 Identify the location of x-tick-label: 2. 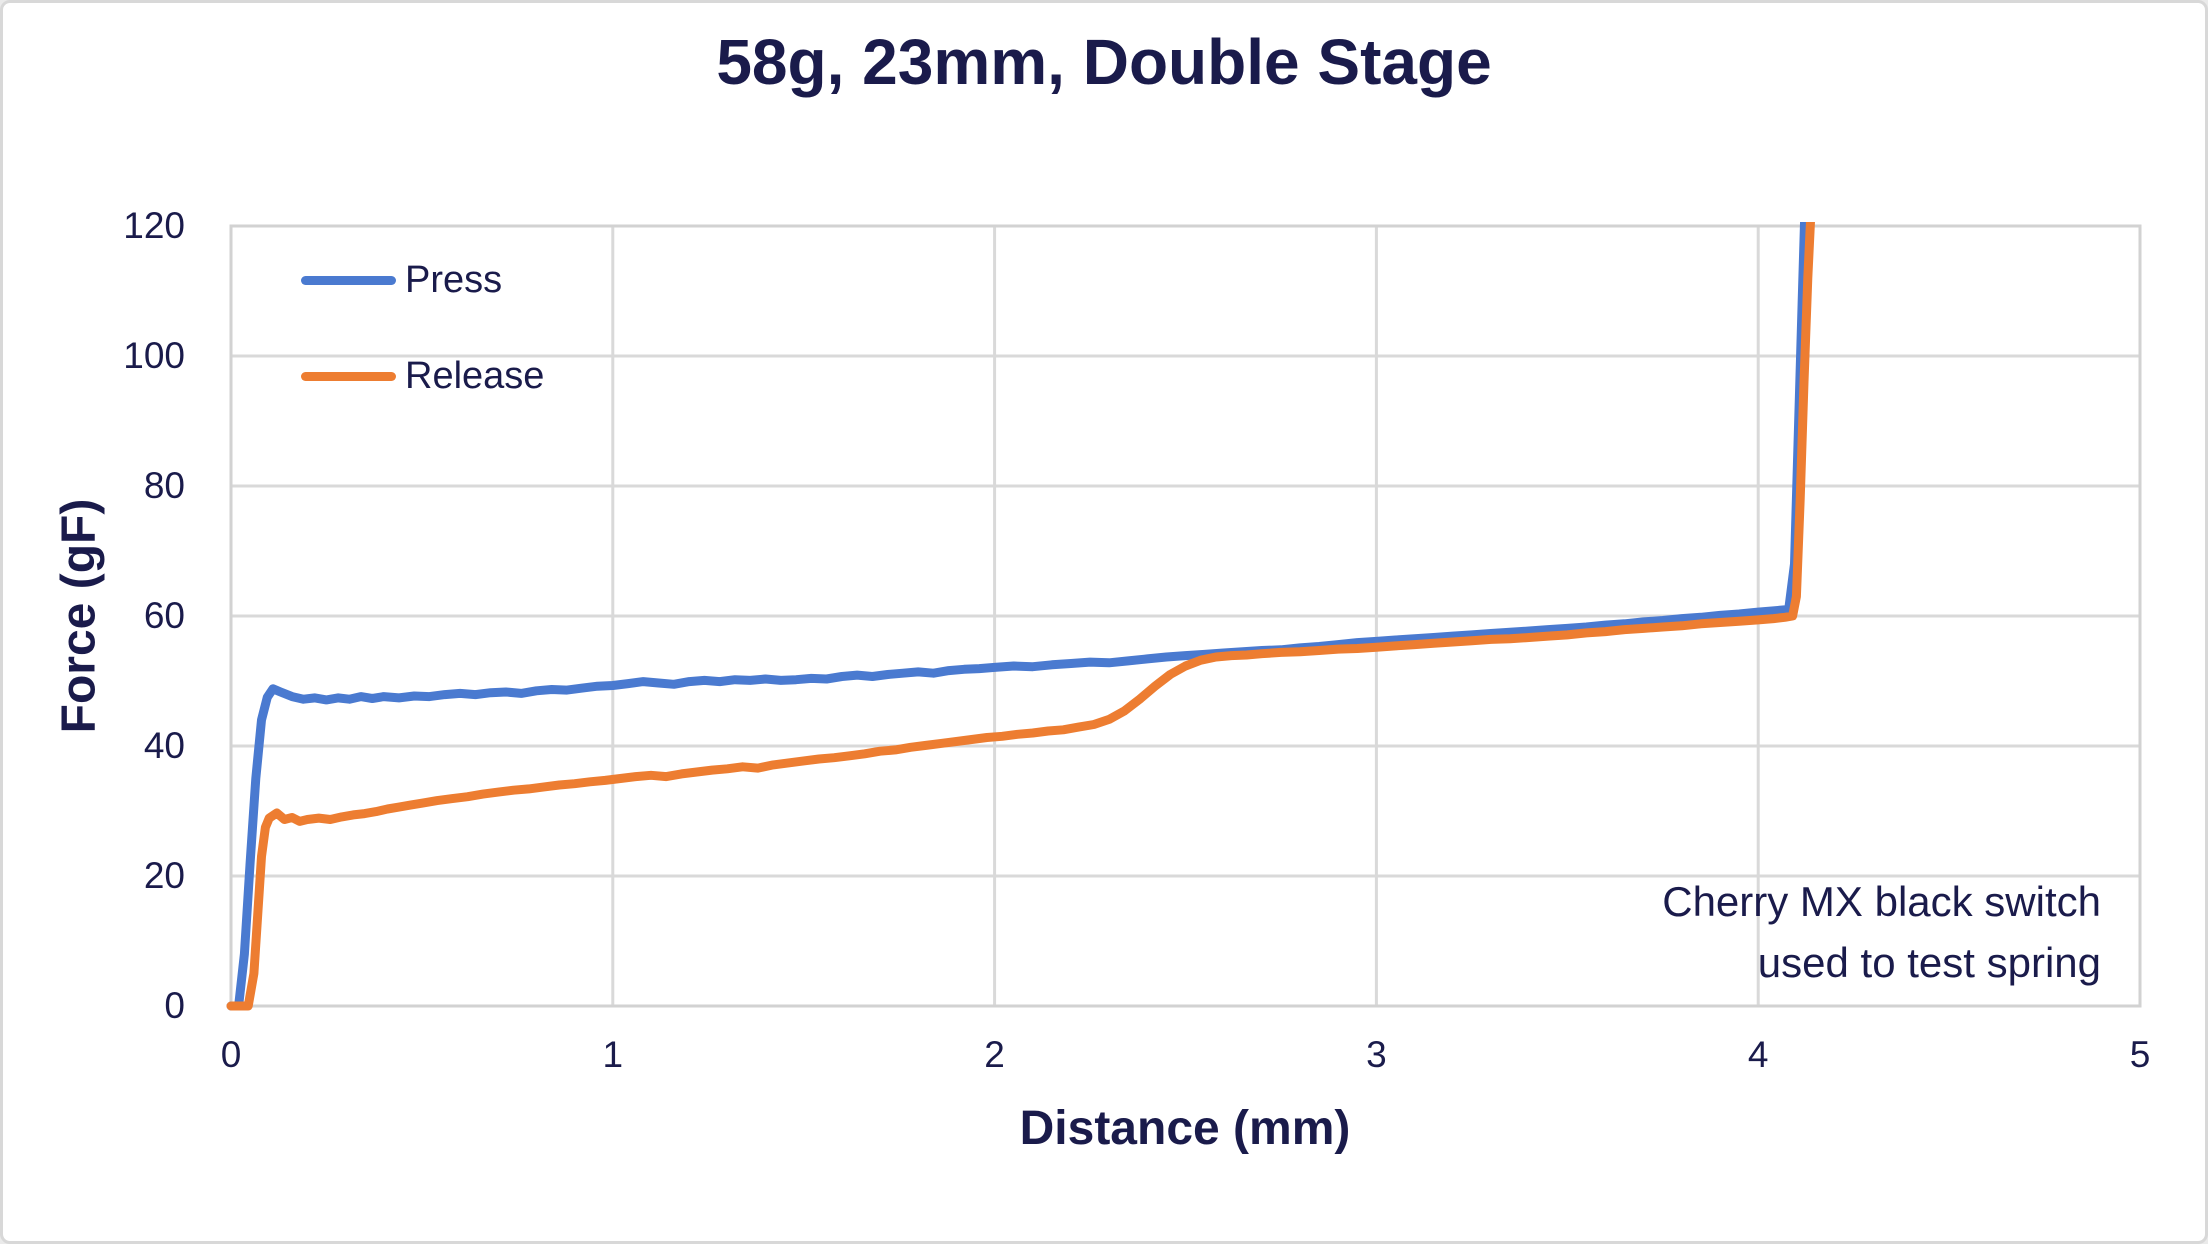
(994, 1054).